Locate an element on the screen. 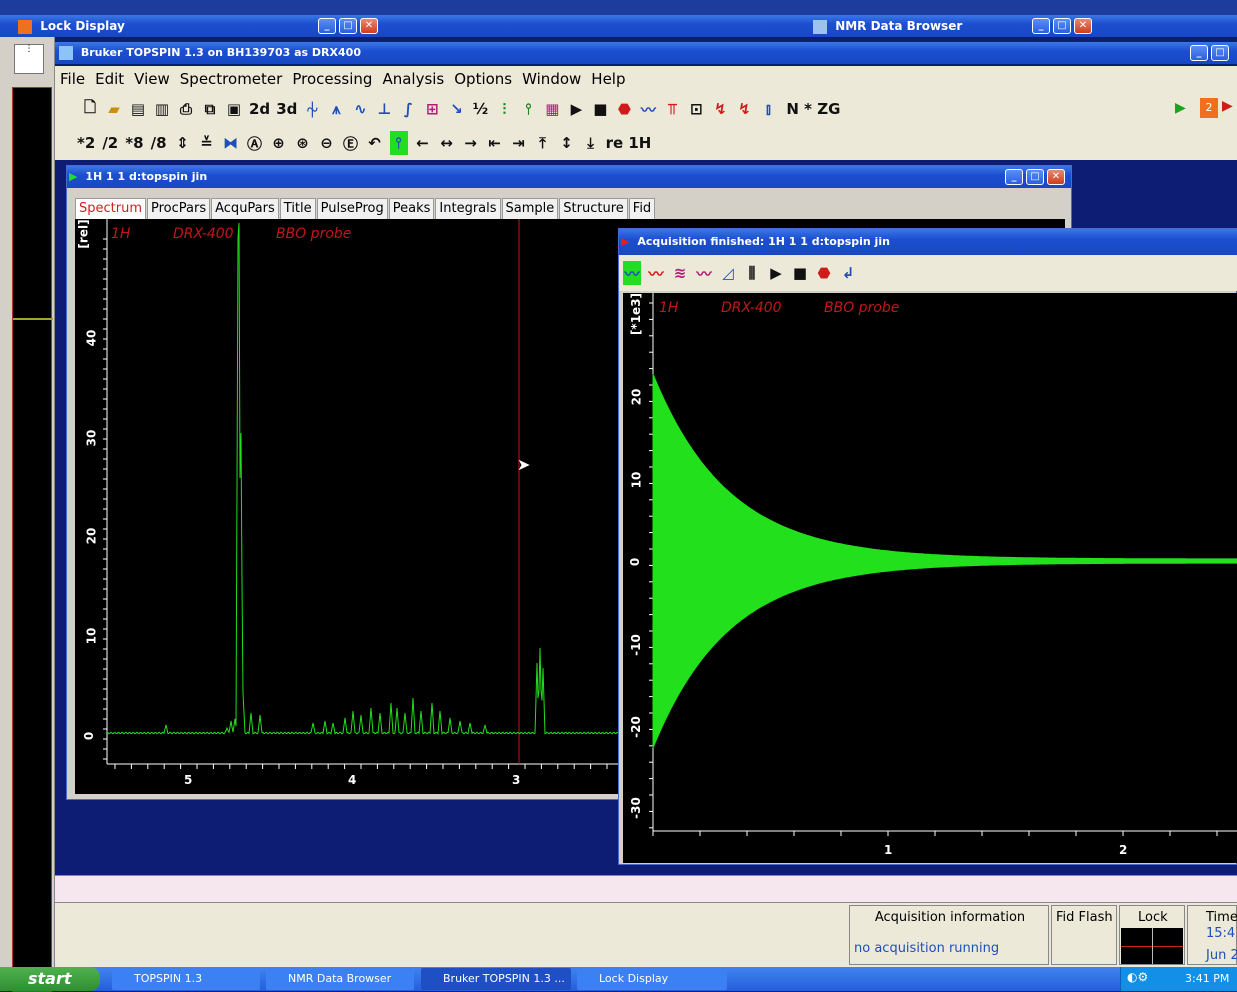  paste-icon: ▣ is located at coordinates (234, 109).